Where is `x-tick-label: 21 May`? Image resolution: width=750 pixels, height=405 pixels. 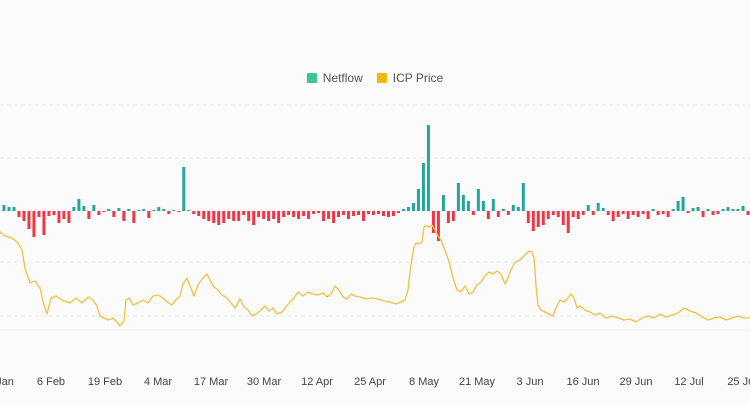
x-tick-label: 21 May is located at coordinates (477, 382).